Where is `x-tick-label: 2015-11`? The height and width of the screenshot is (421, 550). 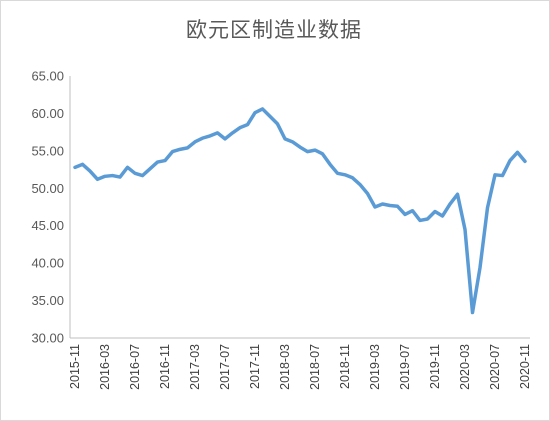 x-tick-label: 2015-11 is located at coordinates (75, 366).